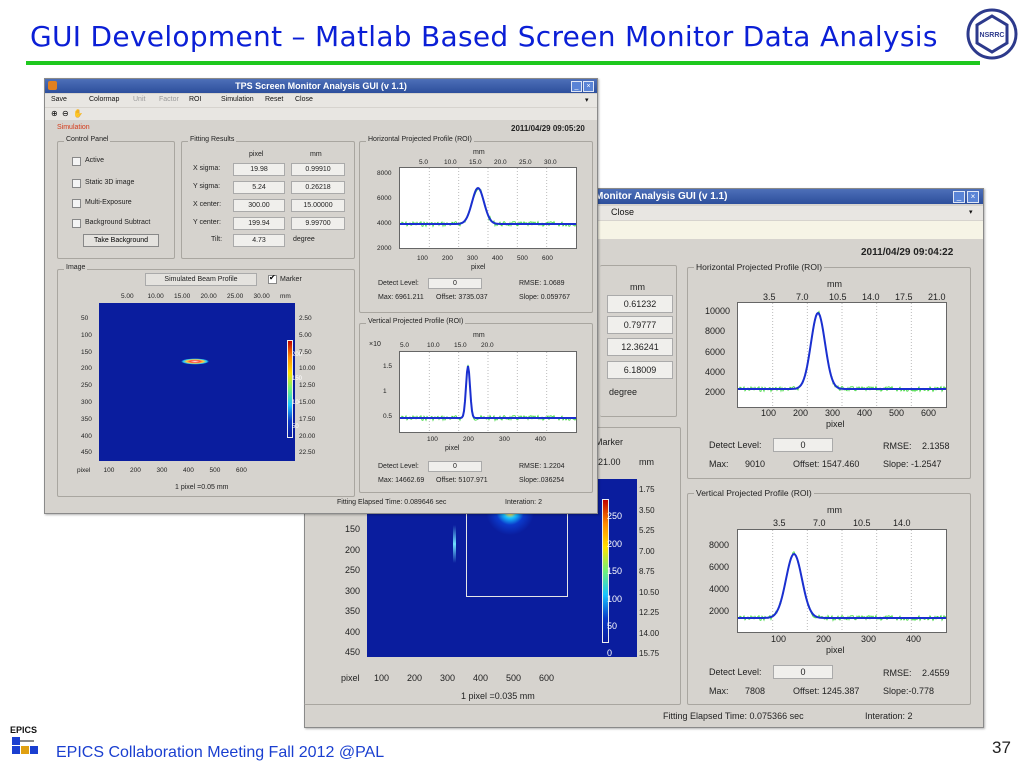 This screenshot has height=768, width=1024. What do you see at coordinates (432, 439) in the screenshot?
I see `front-vprof-x-tick: 100` at bounding box center [432, 439].